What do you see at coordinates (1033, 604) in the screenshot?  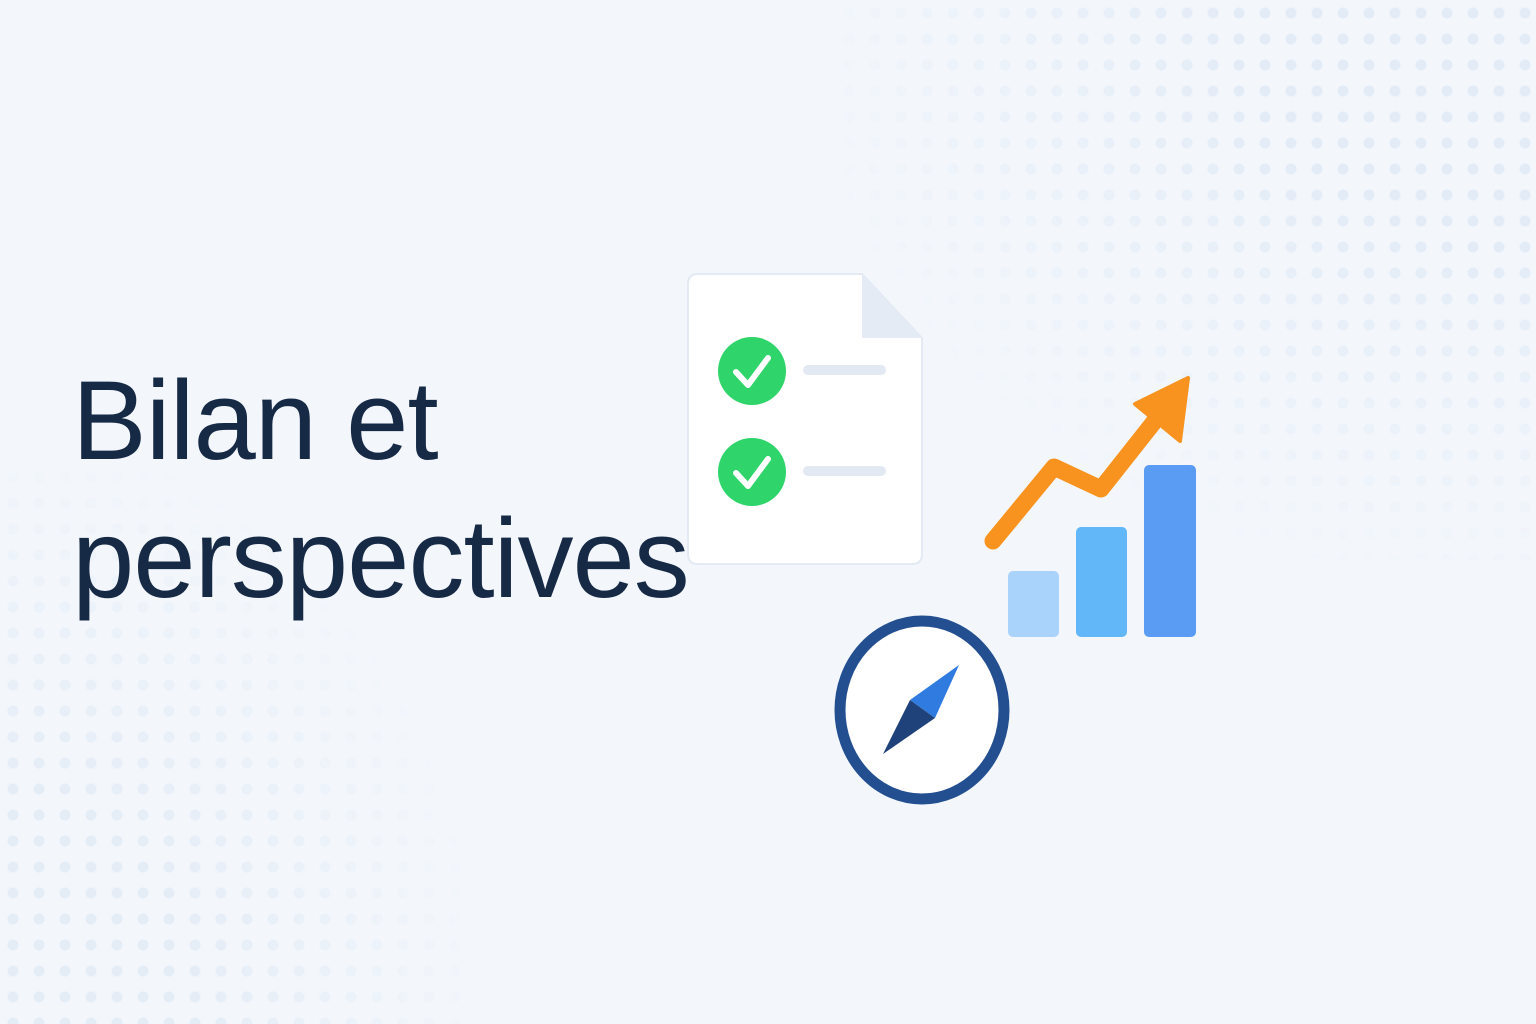 I see `bar-small` at bounding box center [1033, 604].